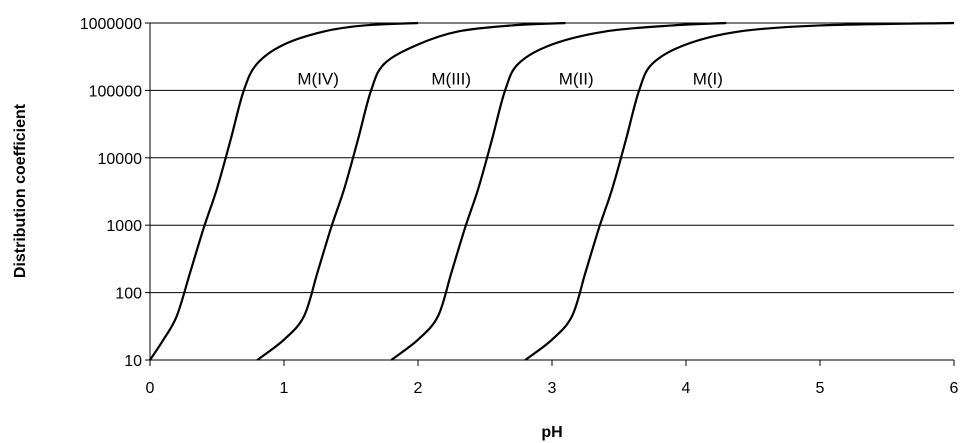  I want to click on y-tick-label: 1000000, so click(111, 24).